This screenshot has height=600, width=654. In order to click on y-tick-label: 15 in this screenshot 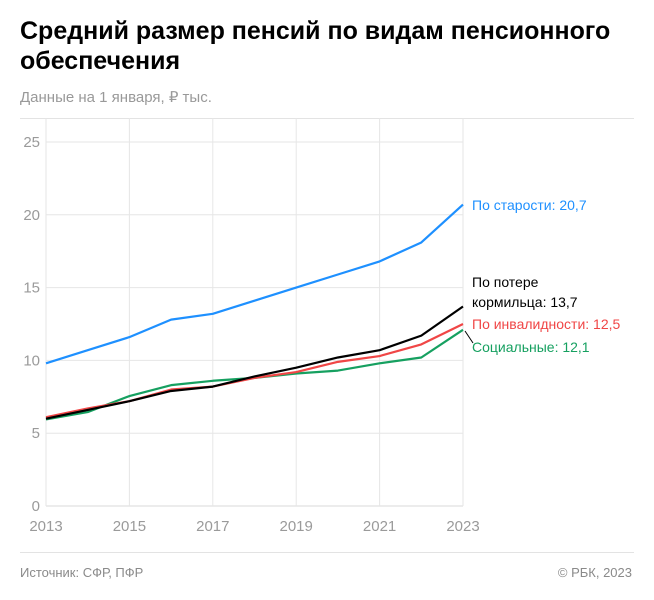, I will do `click(31, 288)`.